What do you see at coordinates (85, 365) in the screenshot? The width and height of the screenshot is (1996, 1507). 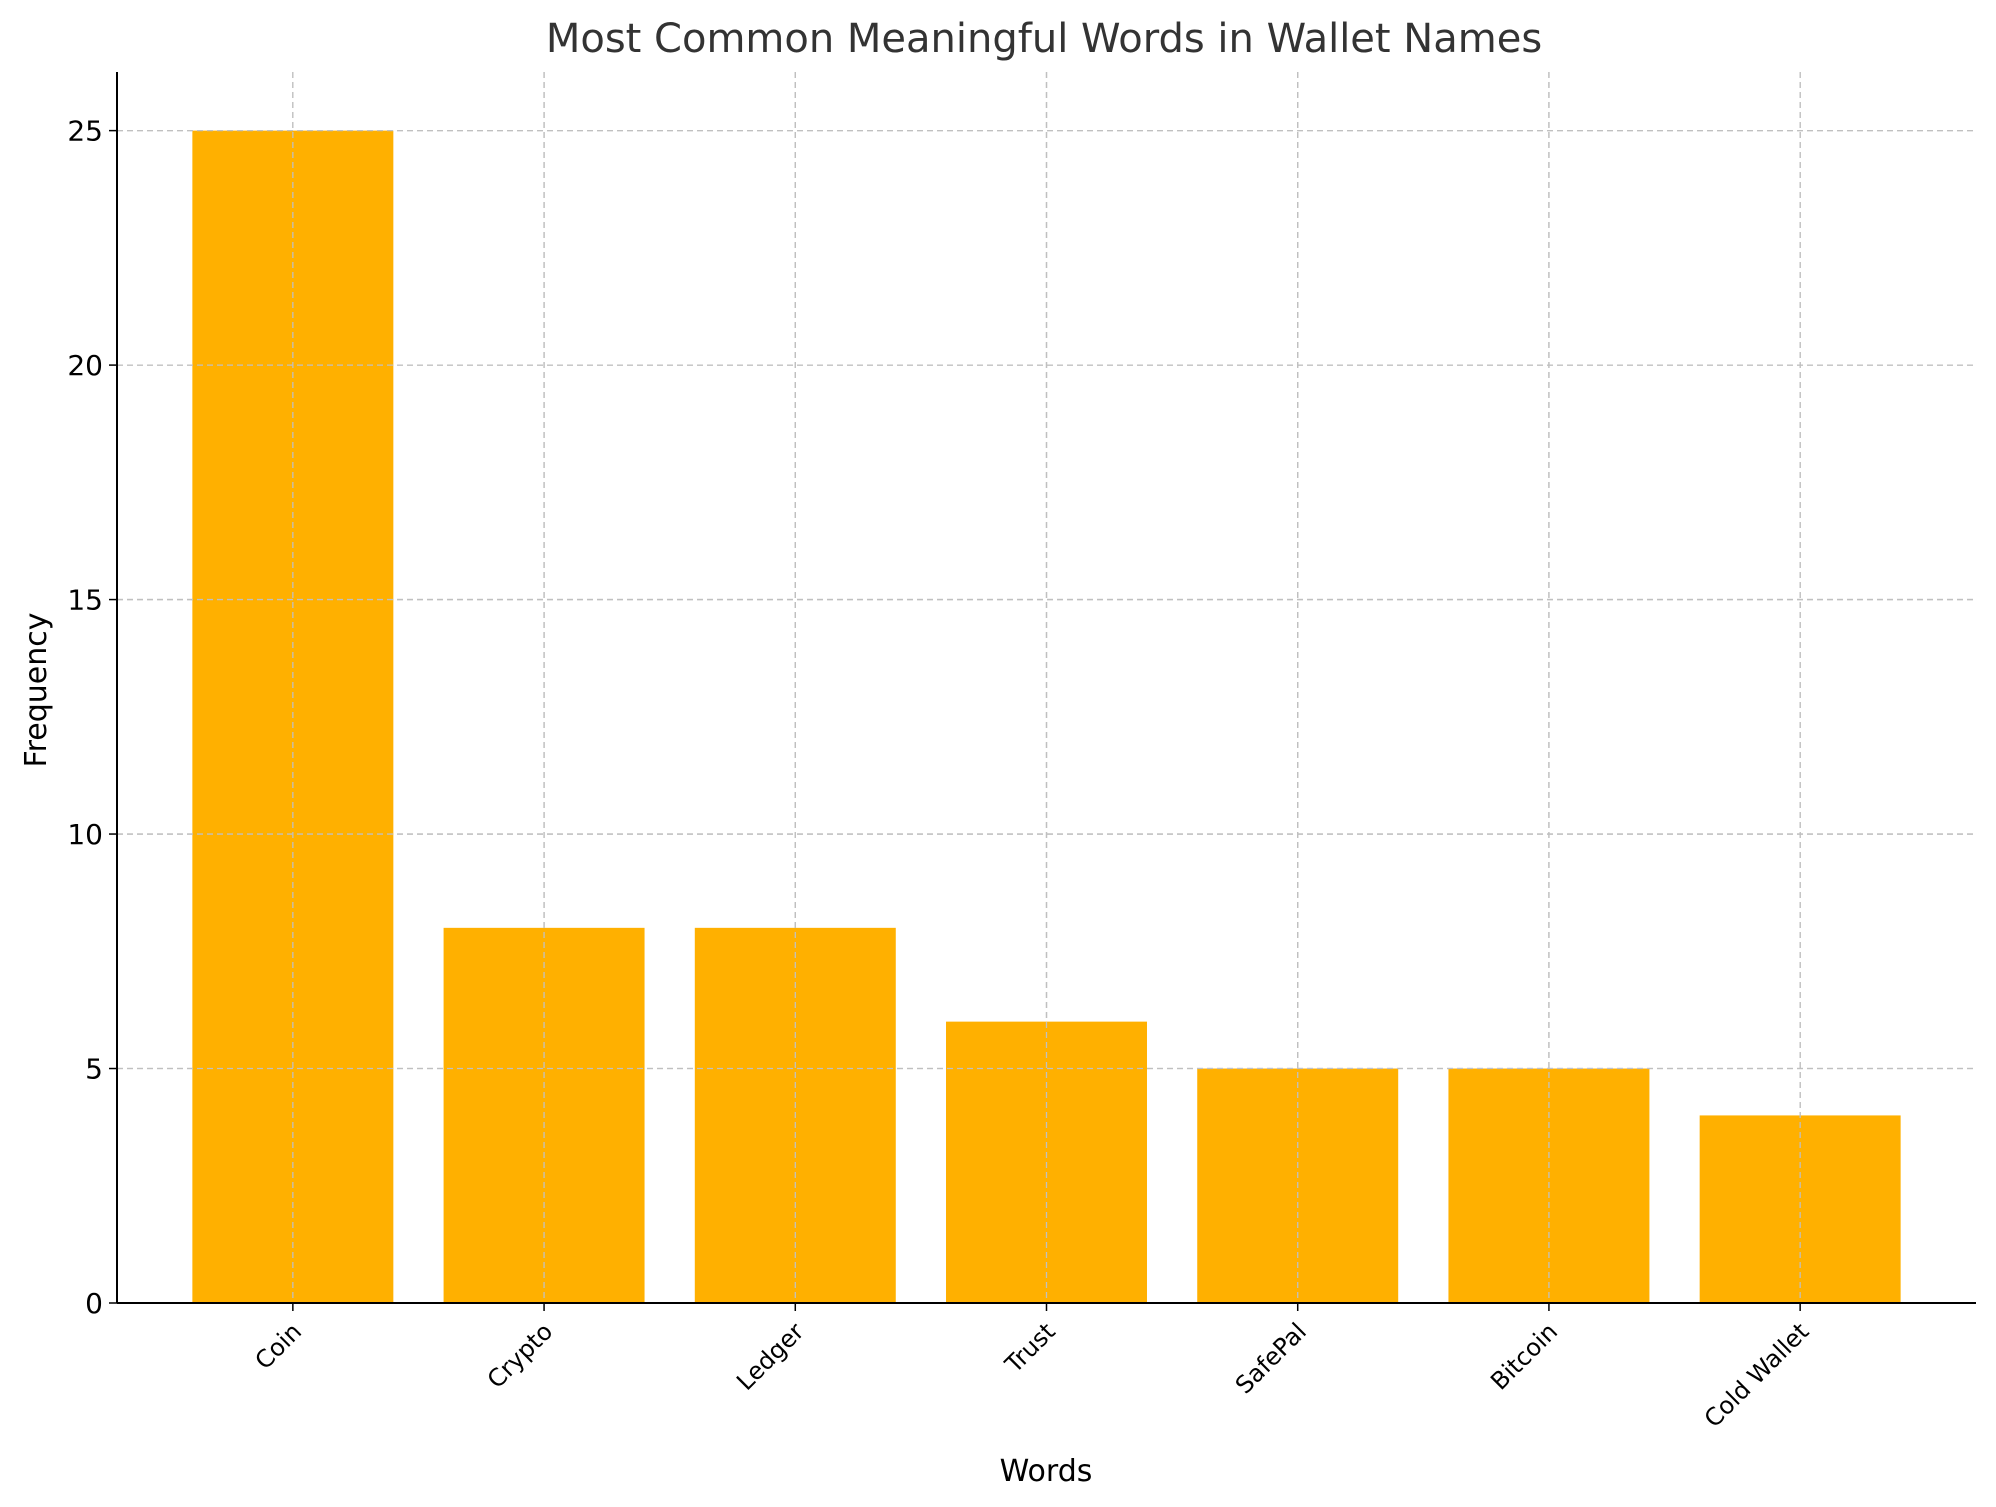 I see `y-tick-label: 20` at bounding box center [85, 365].